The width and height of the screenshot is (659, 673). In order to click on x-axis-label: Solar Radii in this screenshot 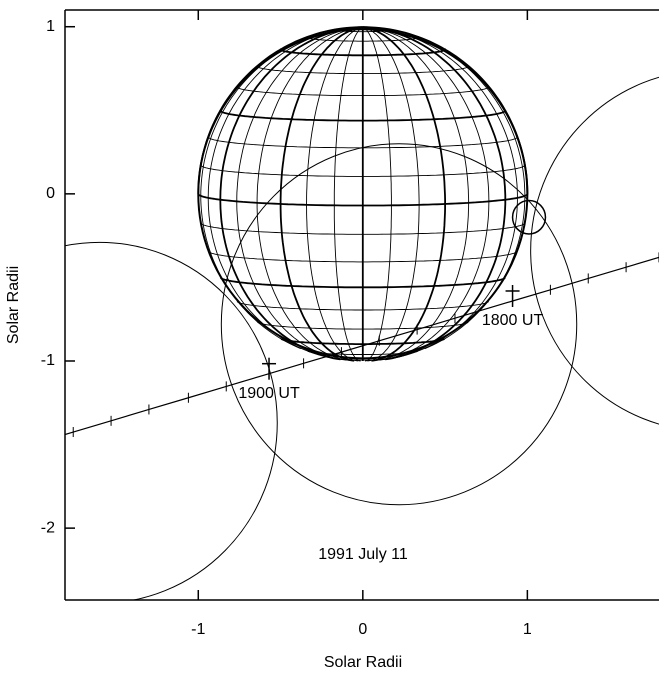, I will do `click(363, 662)`.